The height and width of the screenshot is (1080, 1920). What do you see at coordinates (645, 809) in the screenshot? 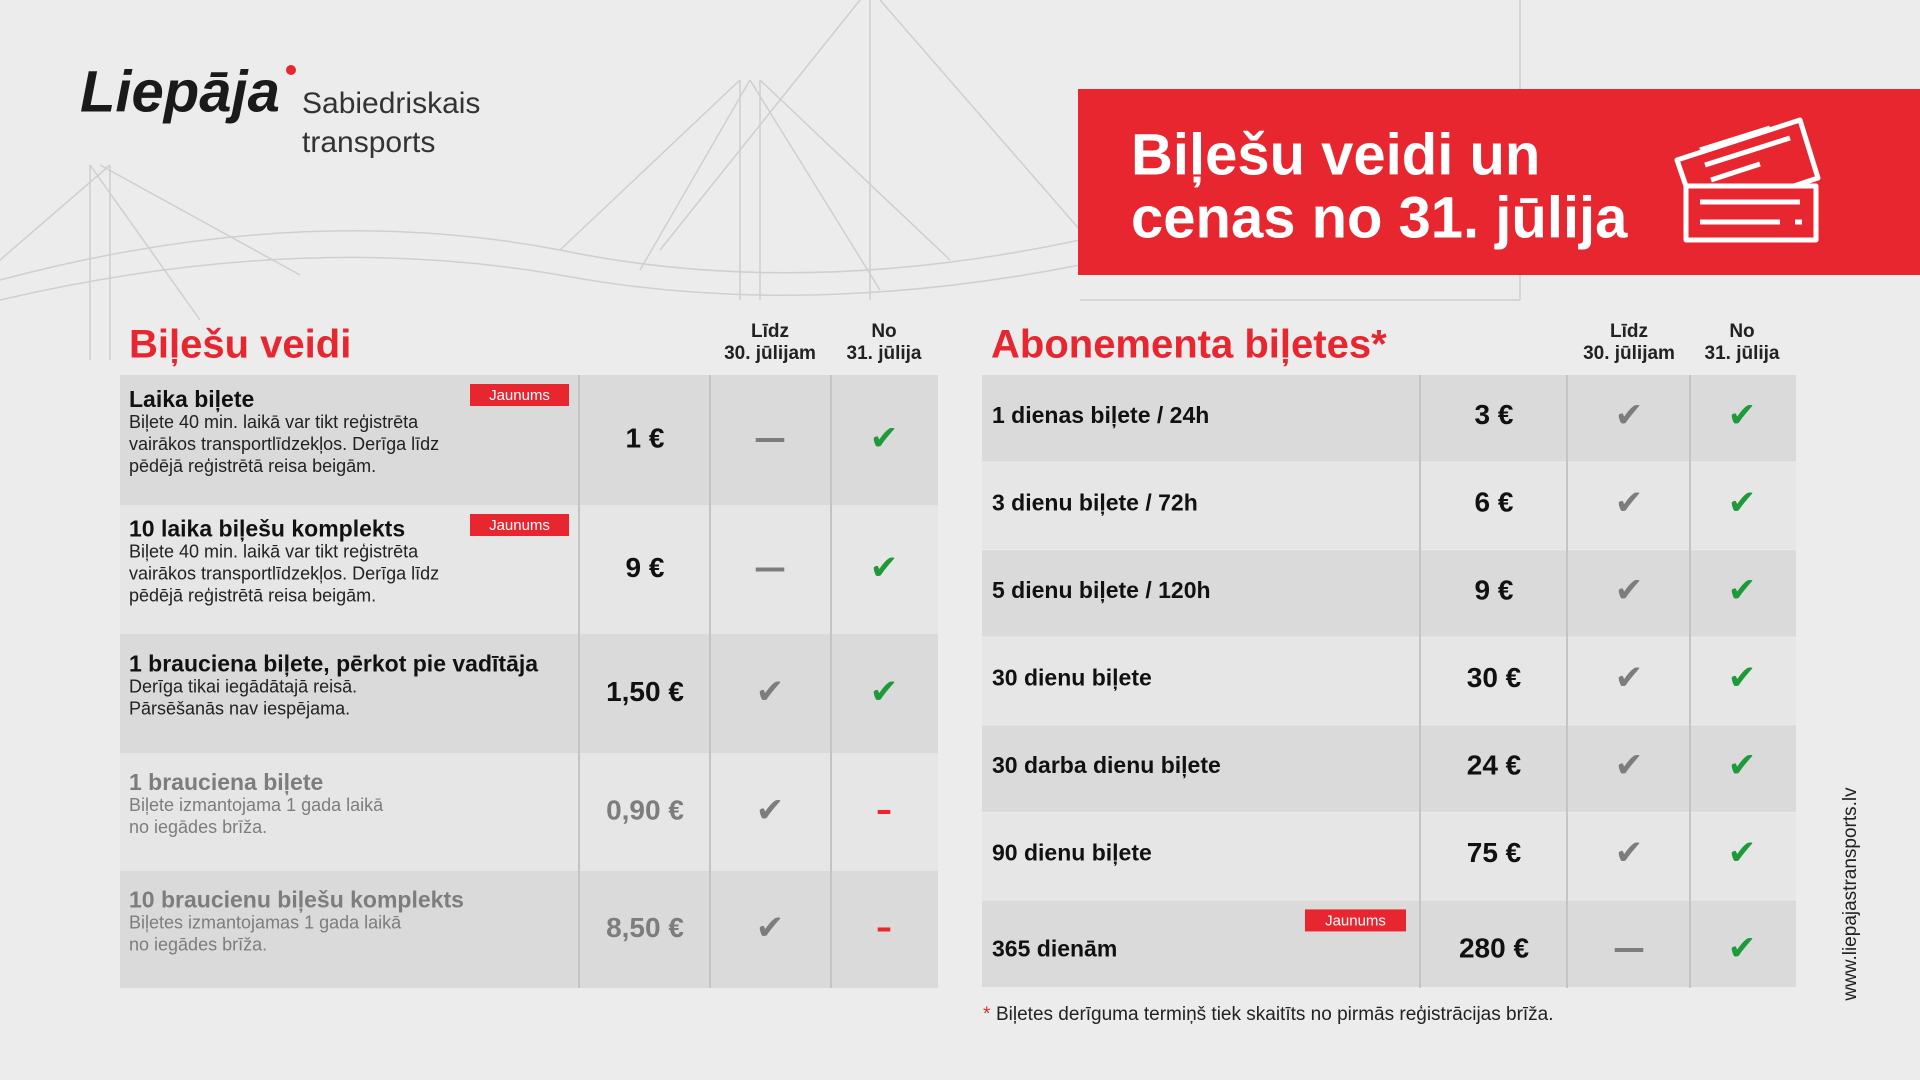
I see `ticket-price: 0,90 €` at bounding box center [645, 809].